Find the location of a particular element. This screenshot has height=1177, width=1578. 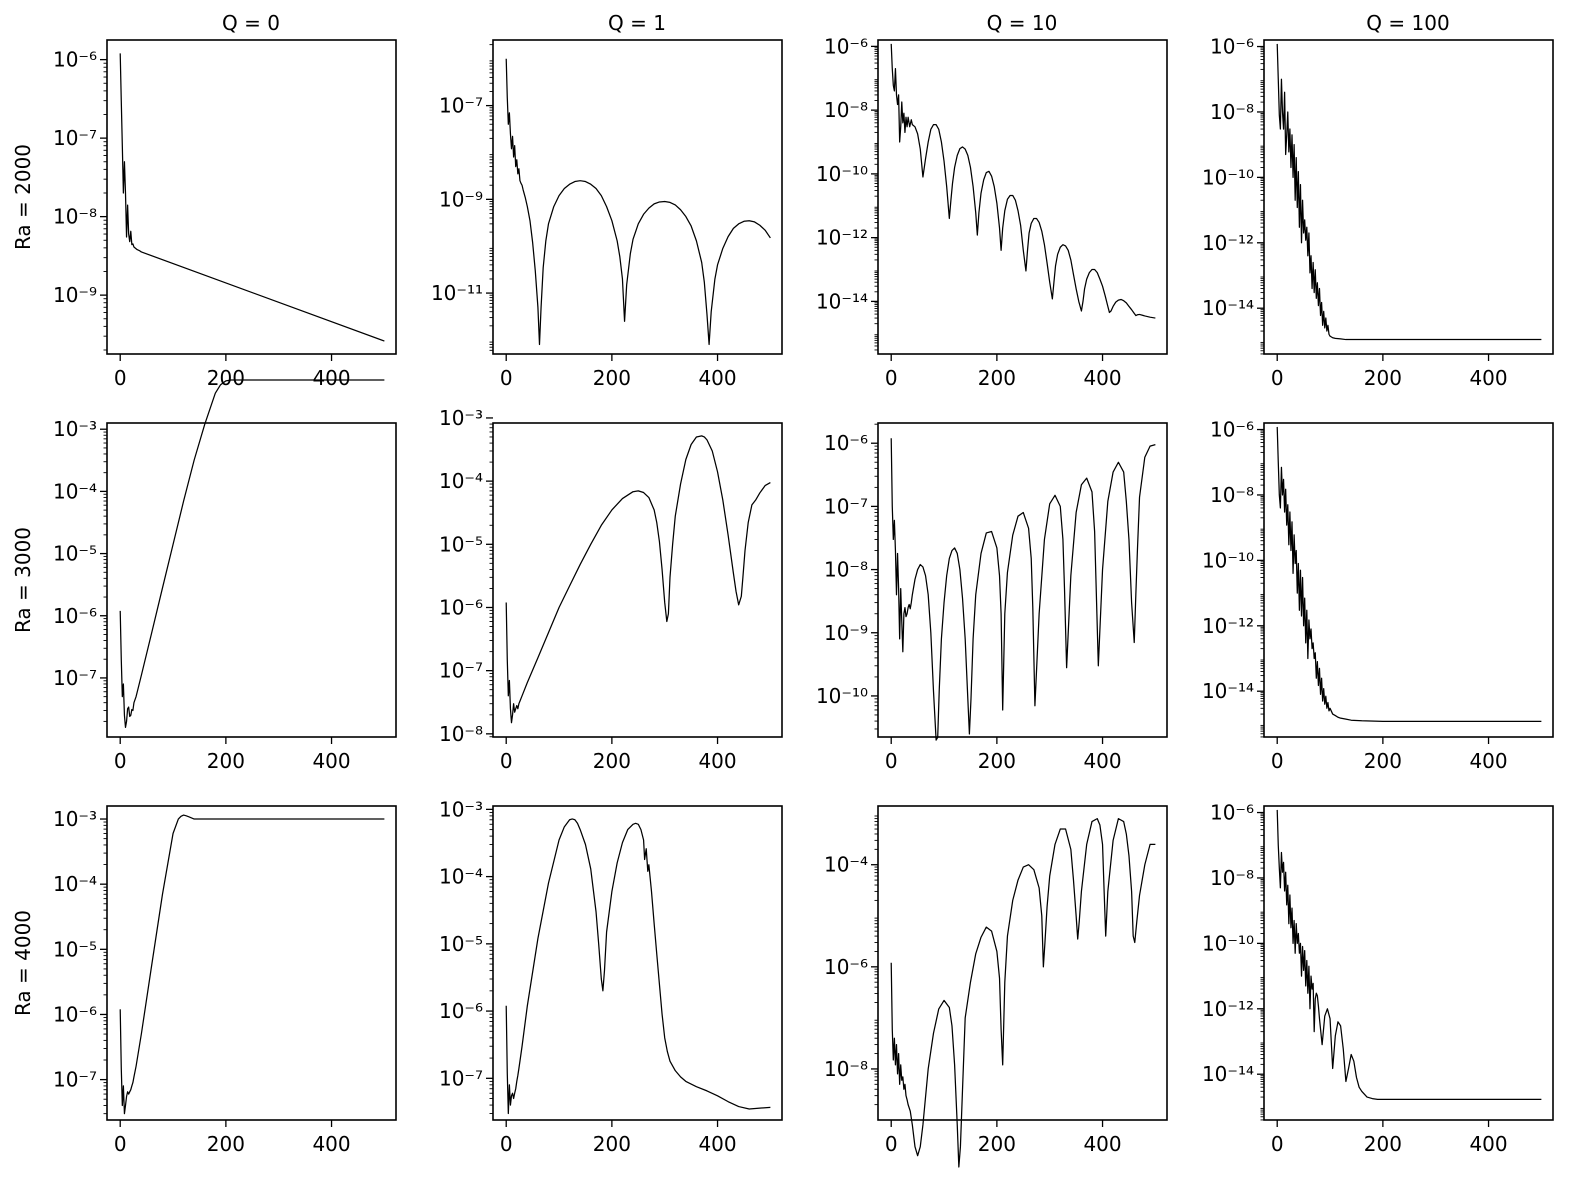

panel-r1-c3: 10⁻¹⁴ 10⁻¹² 10⁻¹⁰ 10⁻⁸ 10⁻⁶ 0 200 400 is located at coordinates (1378, 595).